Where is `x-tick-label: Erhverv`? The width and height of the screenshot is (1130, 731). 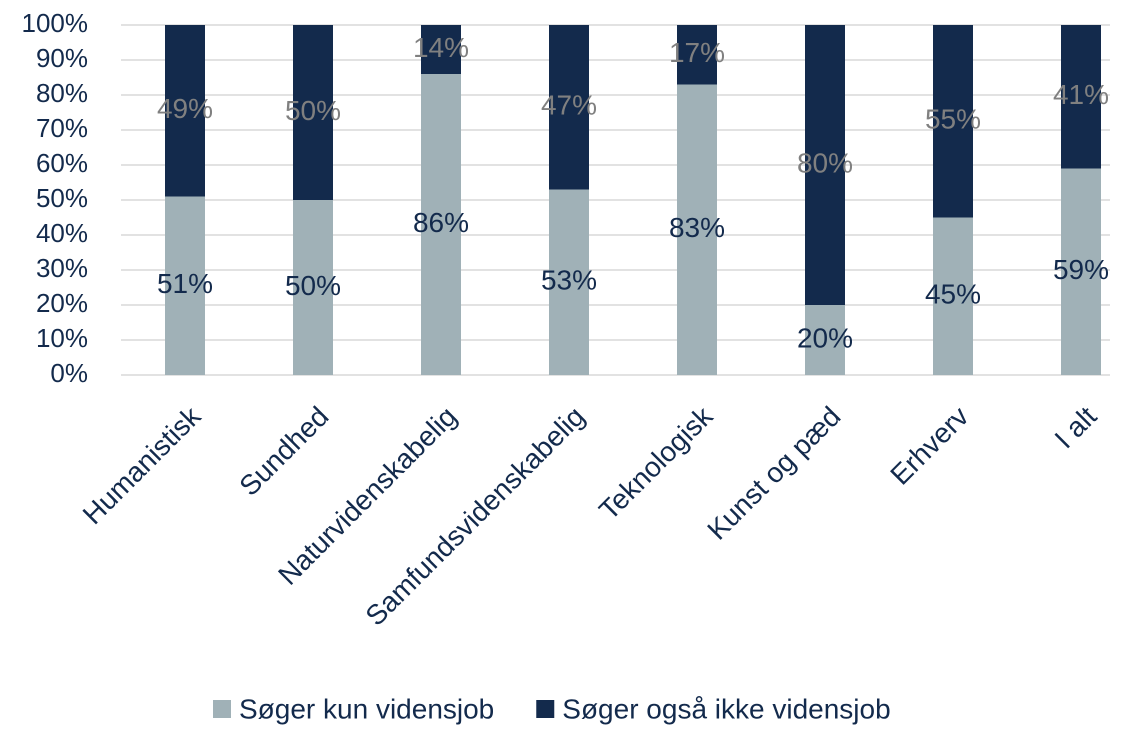 x-tick-label: Erhverv is located at coordinates (929, 446).